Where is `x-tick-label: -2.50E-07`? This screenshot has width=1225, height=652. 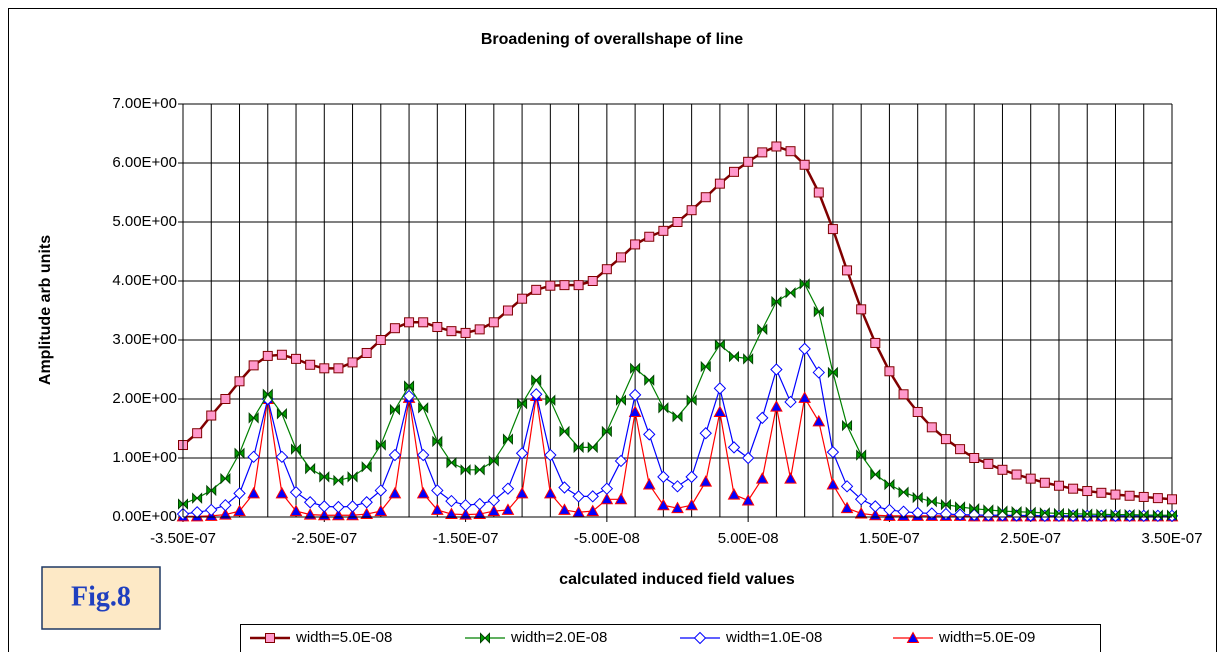
x-tick-label: -2.50E-07 is located at coordinates (324, 538).